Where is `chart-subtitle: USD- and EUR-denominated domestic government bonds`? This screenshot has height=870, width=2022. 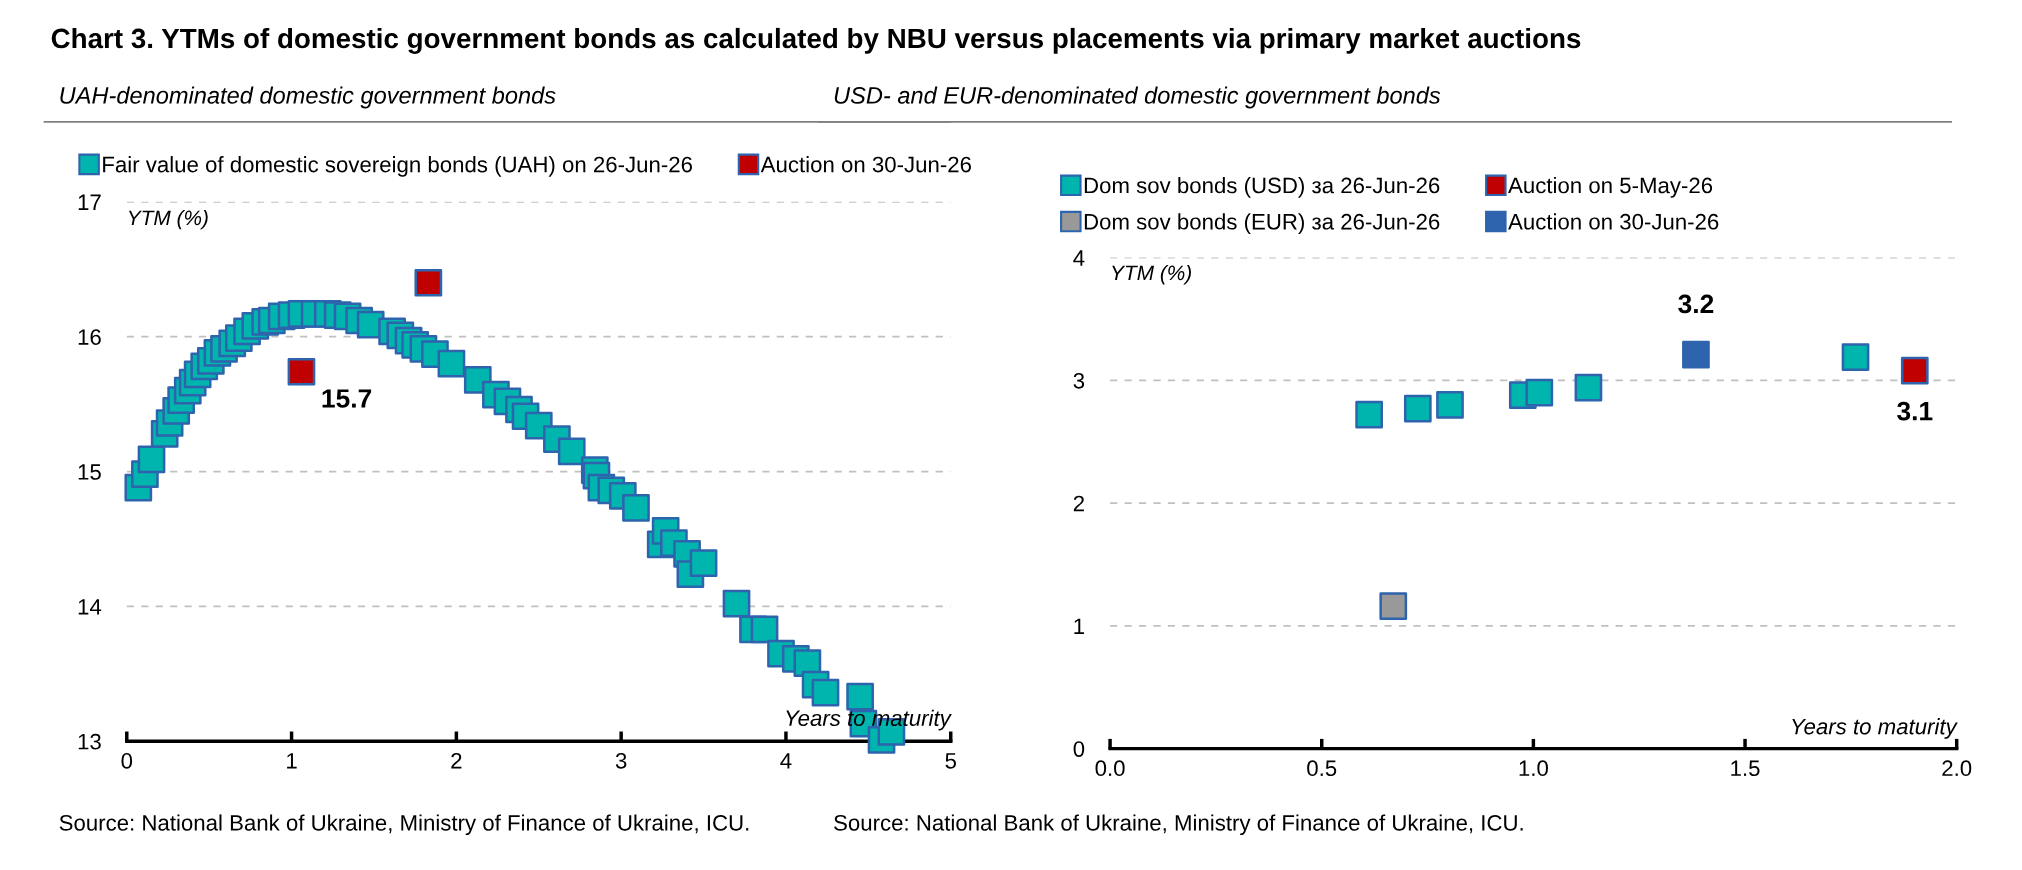 chart-subtitle: USD- and EUR-denominated domestic government bonds is located at coordinates (1137, 97).